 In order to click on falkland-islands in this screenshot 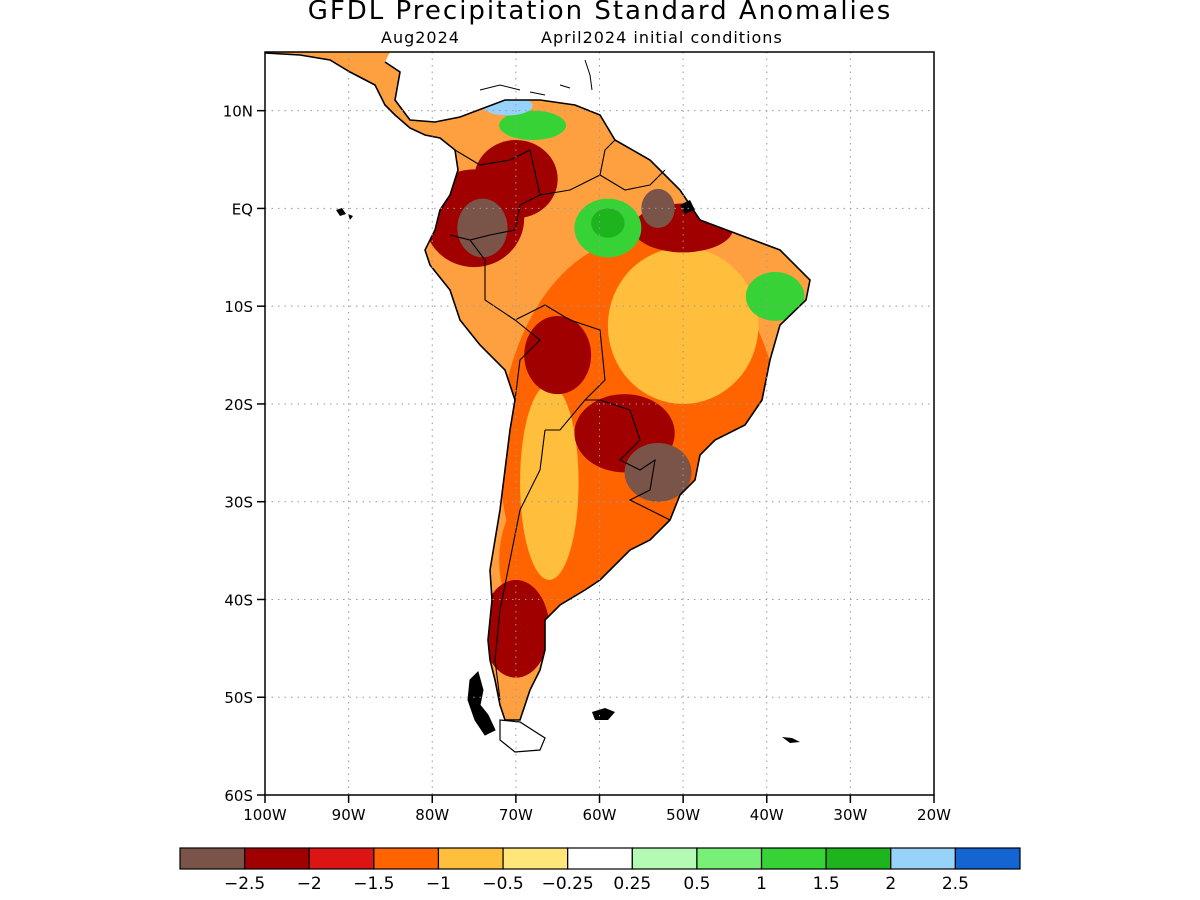, I will do `click(603, 714)`.